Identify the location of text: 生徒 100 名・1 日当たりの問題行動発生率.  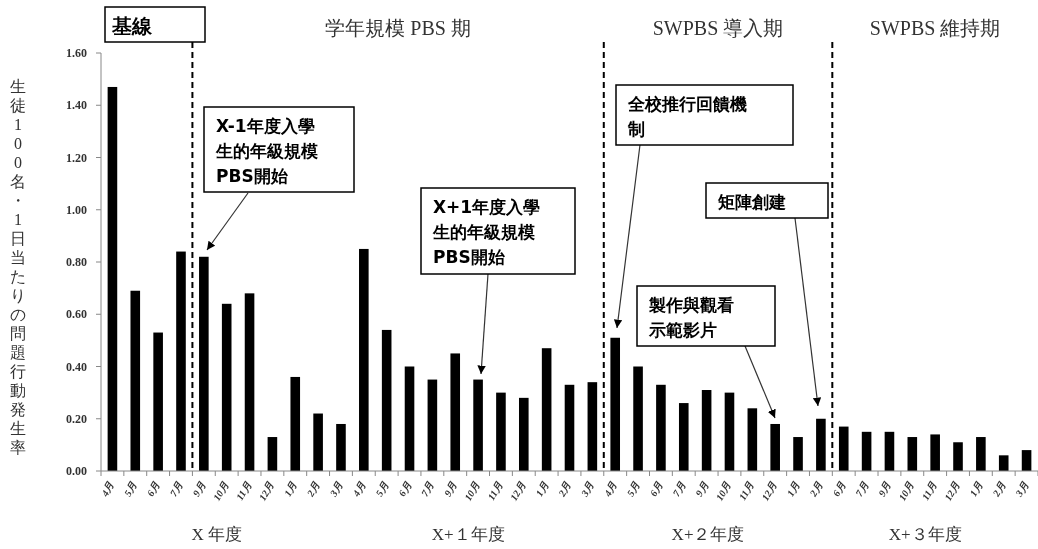
(18, 267).